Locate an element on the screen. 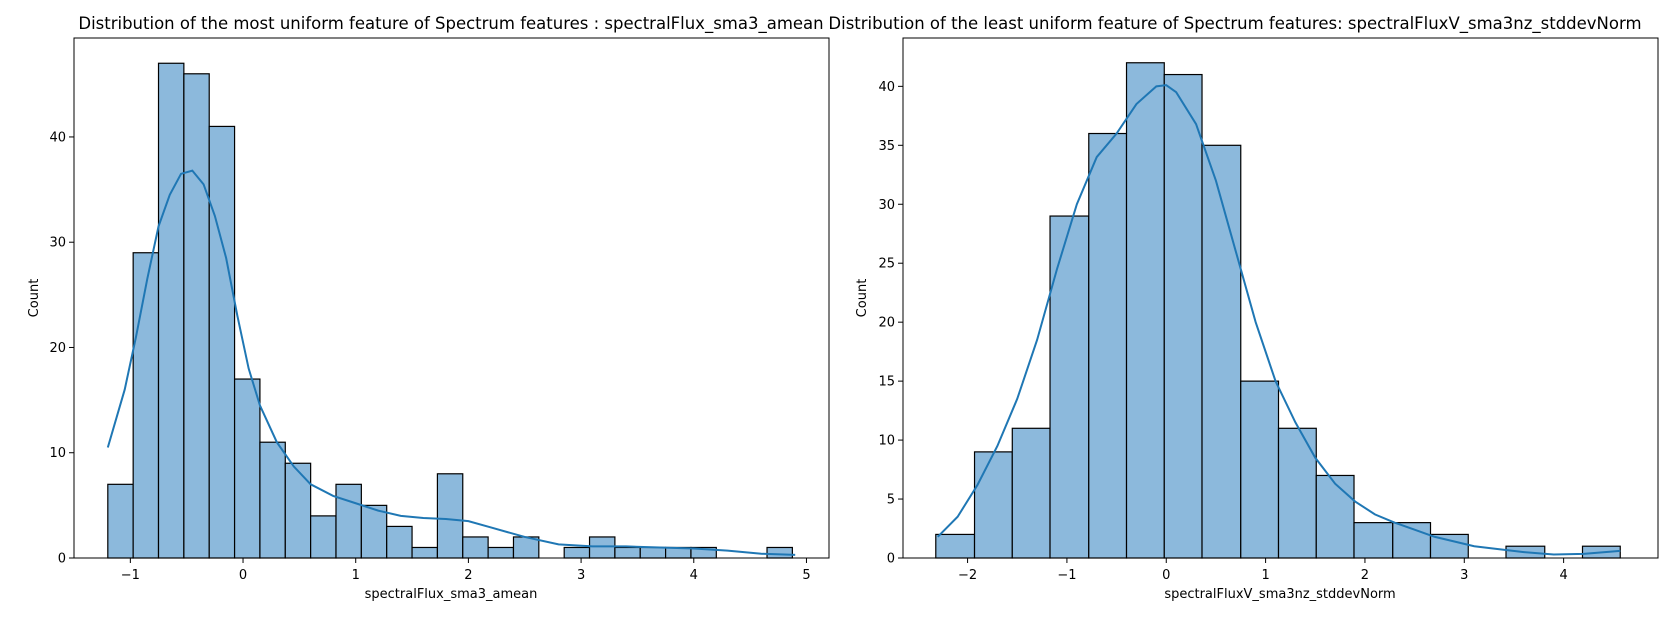 The height and width of the screenshot is (618, 1675). x-ticks: −2 −1 0 1 2 3 4 is located at coordinates (1263, 570).